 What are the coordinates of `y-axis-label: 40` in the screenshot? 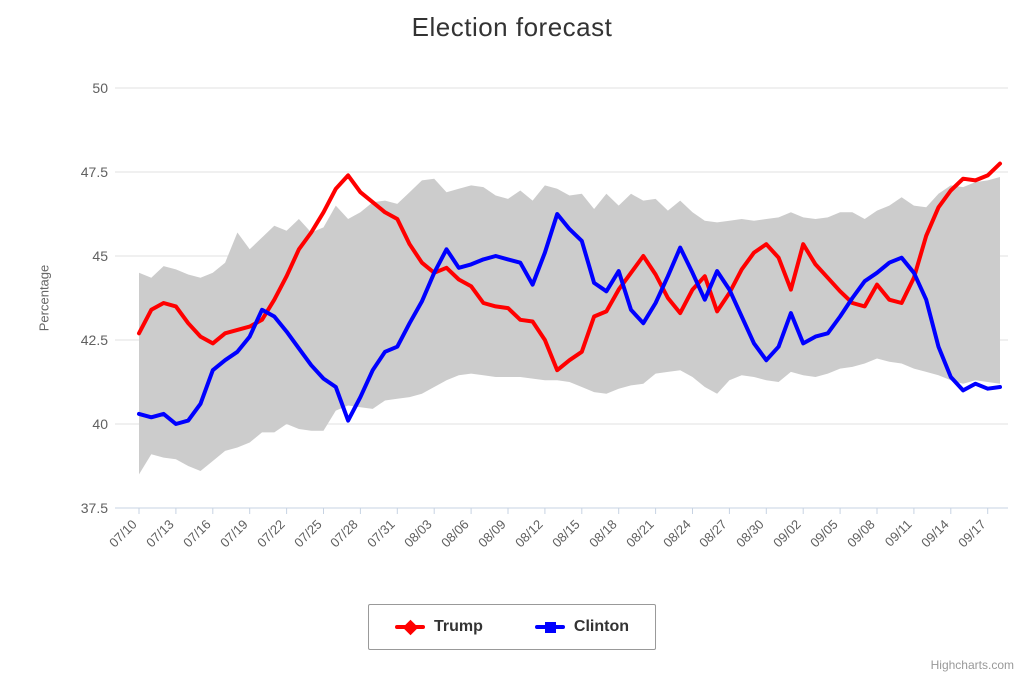 It's located at (100, 424).